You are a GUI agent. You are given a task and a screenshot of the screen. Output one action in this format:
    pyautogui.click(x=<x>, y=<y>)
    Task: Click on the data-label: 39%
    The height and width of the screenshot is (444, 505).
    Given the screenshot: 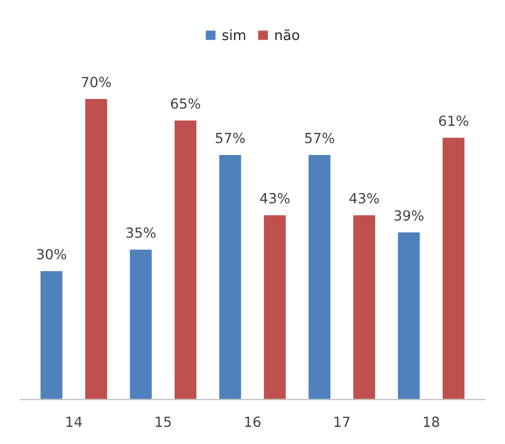 What is the action you would take?
    pyautogui.click(x=409, y=215)
    